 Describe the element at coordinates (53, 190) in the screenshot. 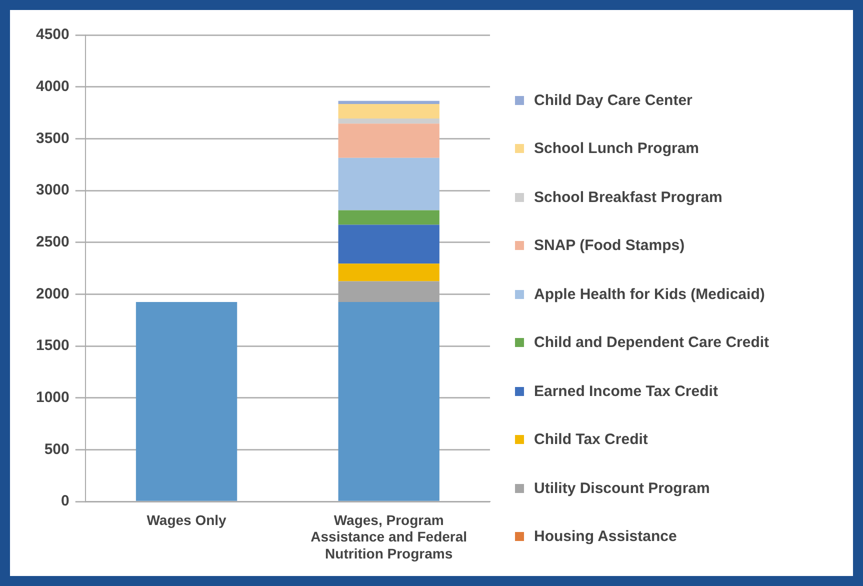

I see `y-tick-label: 3000` at that location.